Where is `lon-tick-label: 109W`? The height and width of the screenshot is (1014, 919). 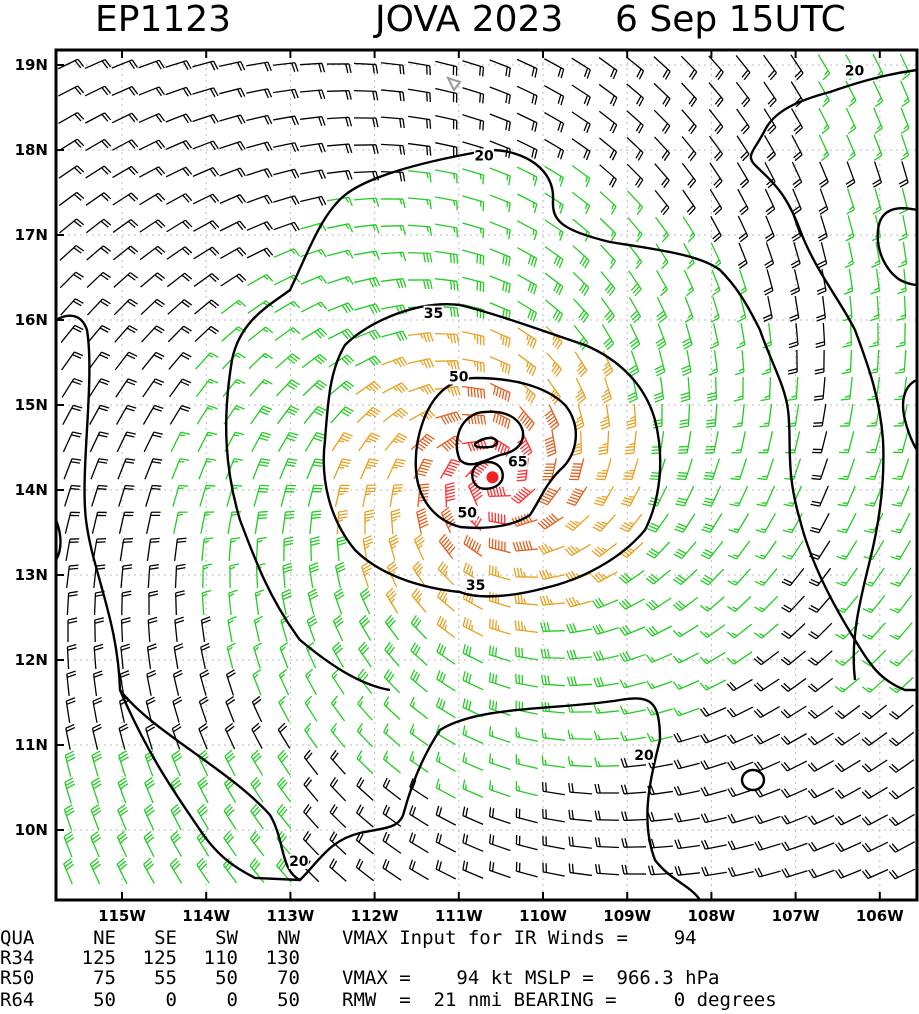 lon-tick-label: 109W is located at coordinates (627, 916).